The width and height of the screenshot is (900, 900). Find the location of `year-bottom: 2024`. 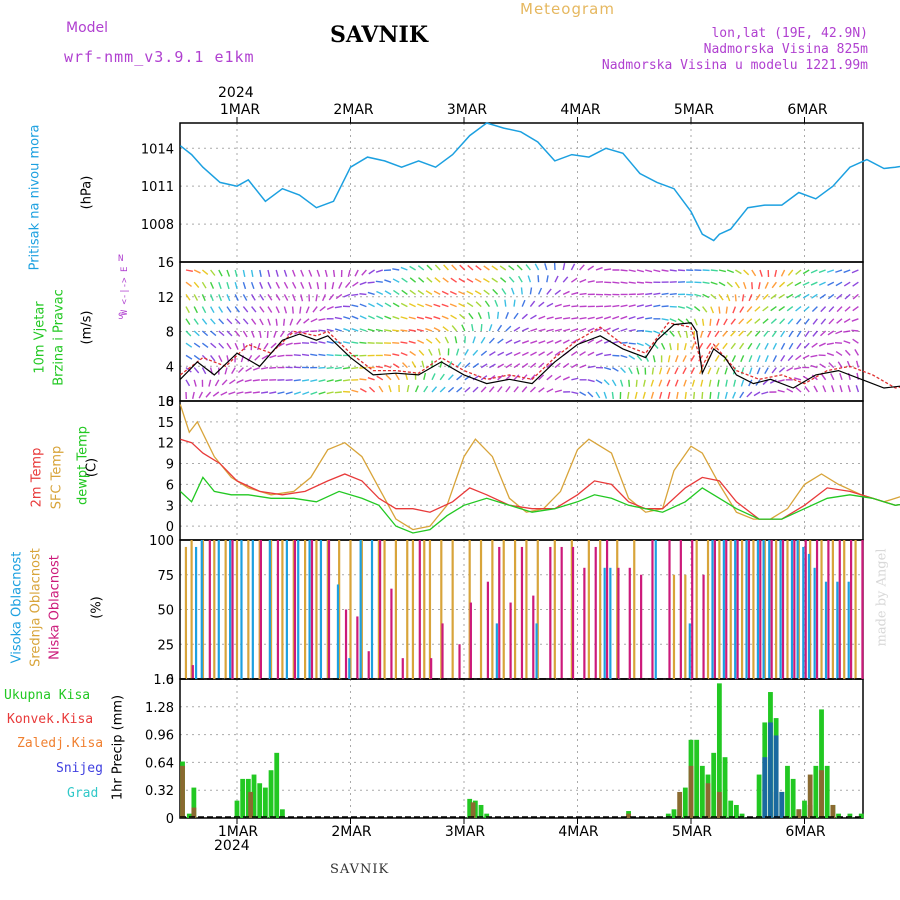

year-bottom: 2024 is located at coordinates (232, 846).